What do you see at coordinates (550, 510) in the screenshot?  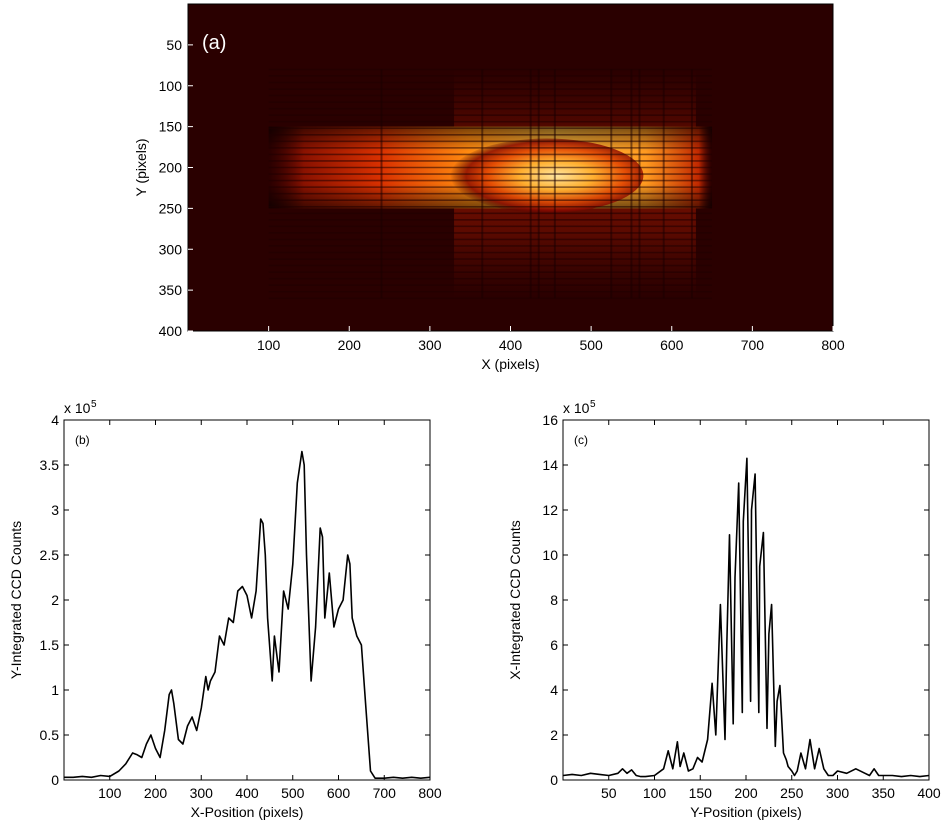 I see `y-tick-label: 12` at bounding box center [550, 510].